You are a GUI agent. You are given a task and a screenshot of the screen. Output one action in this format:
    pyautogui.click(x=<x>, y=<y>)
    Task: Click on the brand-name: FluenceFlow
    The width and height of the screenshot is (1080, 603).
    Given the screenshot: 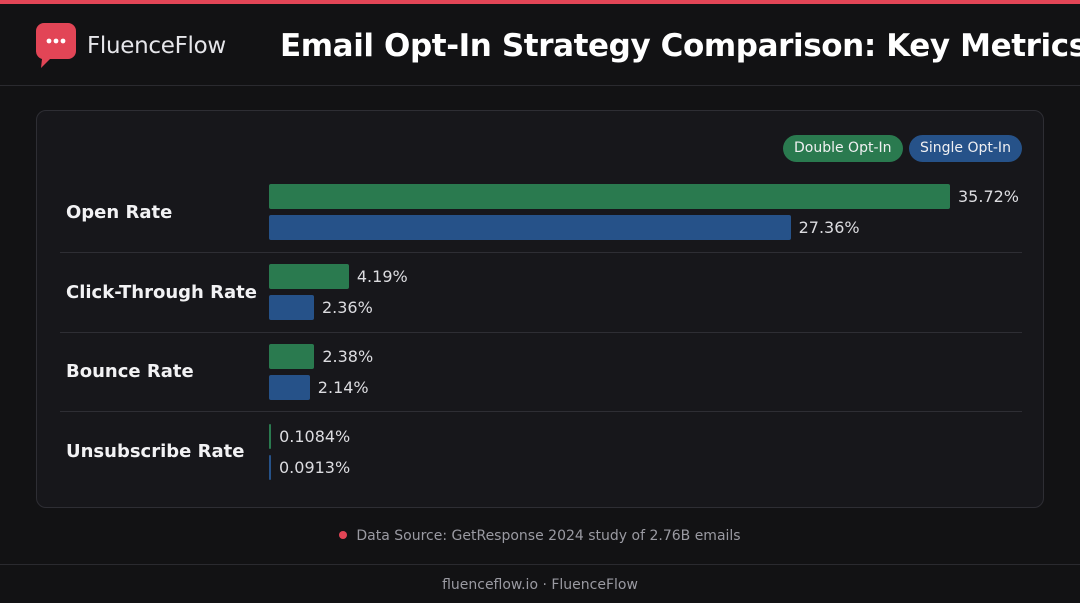 What is the action you would take?
    pyautogui.click(x=156, y=46)
    